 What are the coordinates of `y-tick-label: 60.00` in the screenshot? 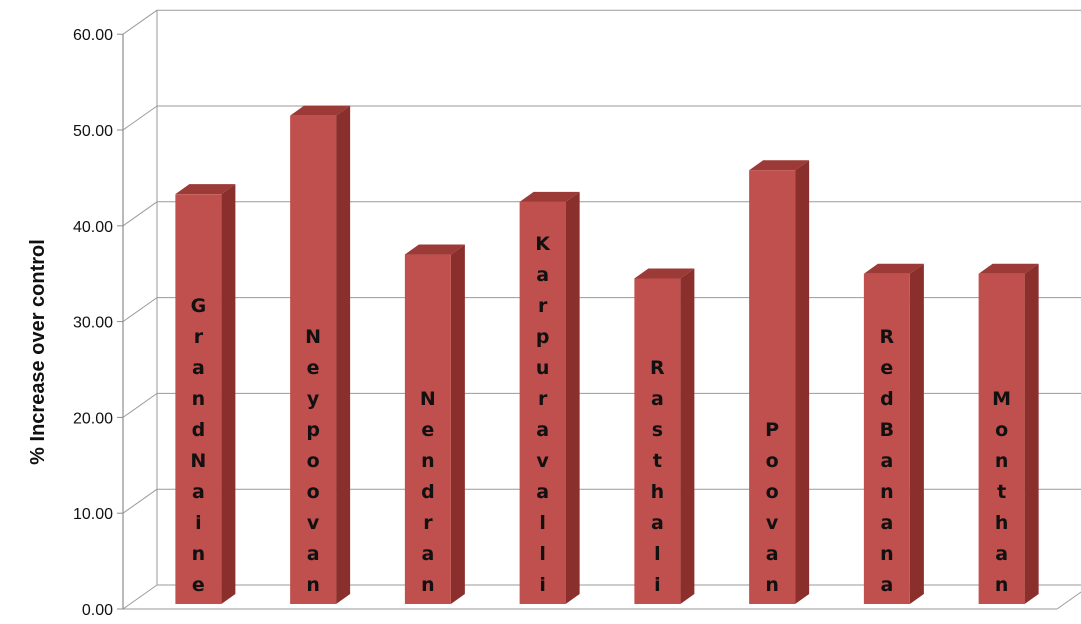 It's located at (93, 35).